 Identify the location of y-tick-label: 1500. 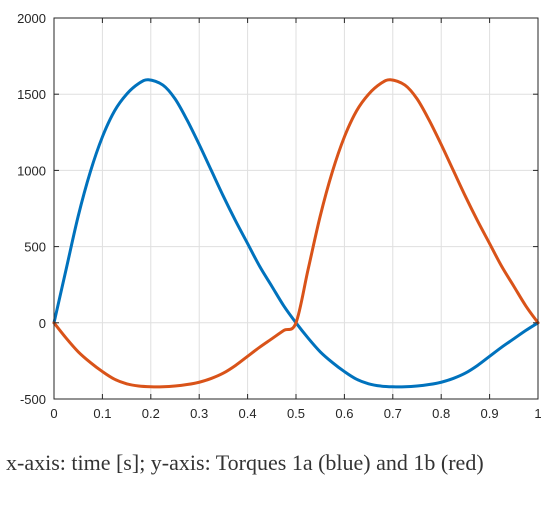
(31, 94).